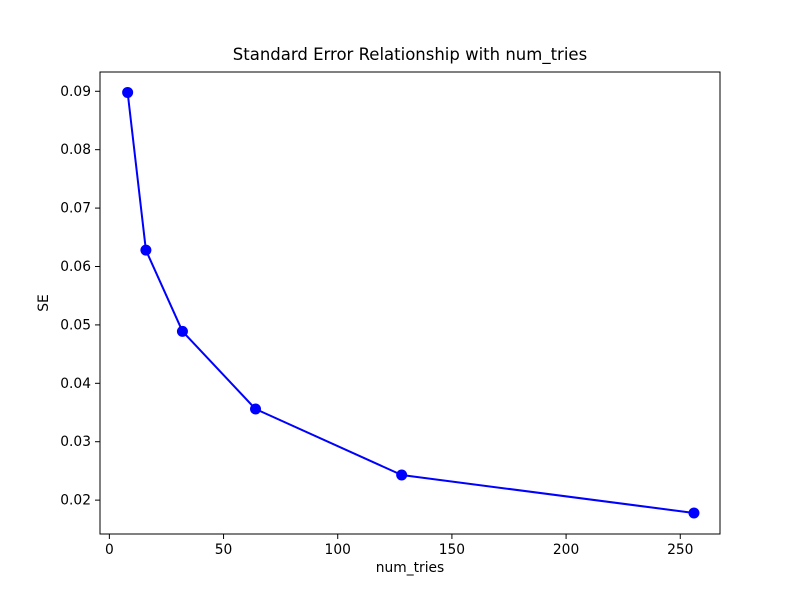  I want to click on x-axis-label: num_tries, so click(410, 568).